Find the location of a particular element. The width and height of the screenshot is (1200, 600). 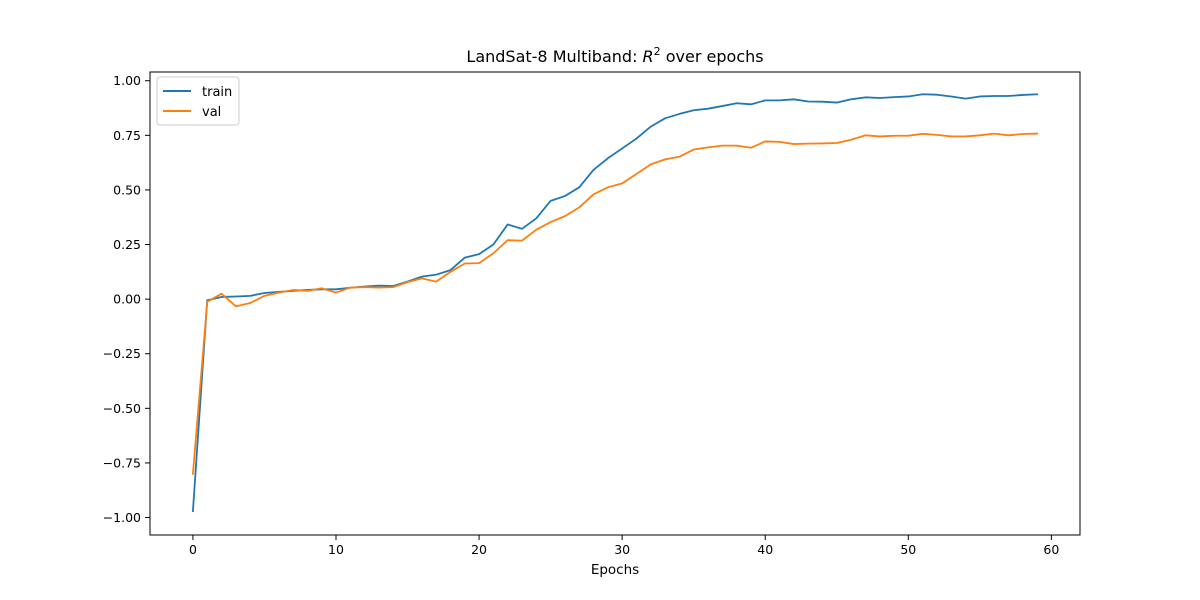

x-tick-label: 10 is located at coordinates (336, 549).